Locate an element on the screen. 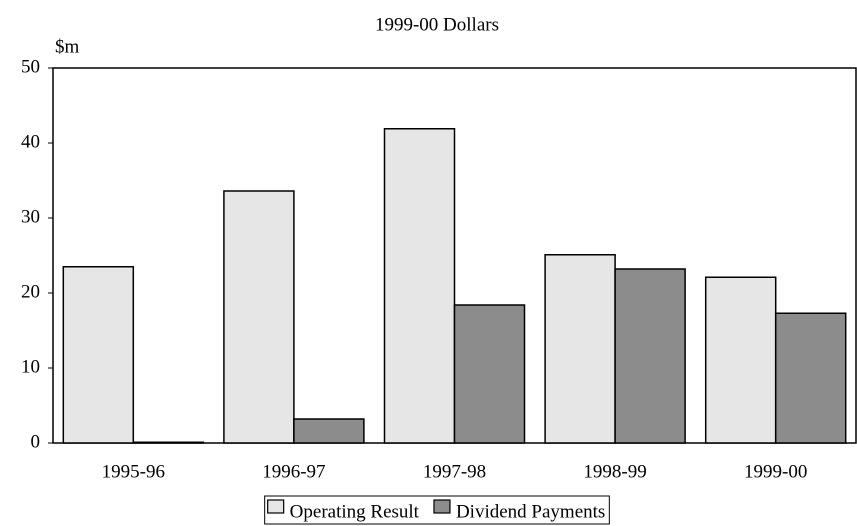 Image resolution: width=857 pixels, height=526 pixels. y-tick-label: 40 is located at coordinates (30, 141).